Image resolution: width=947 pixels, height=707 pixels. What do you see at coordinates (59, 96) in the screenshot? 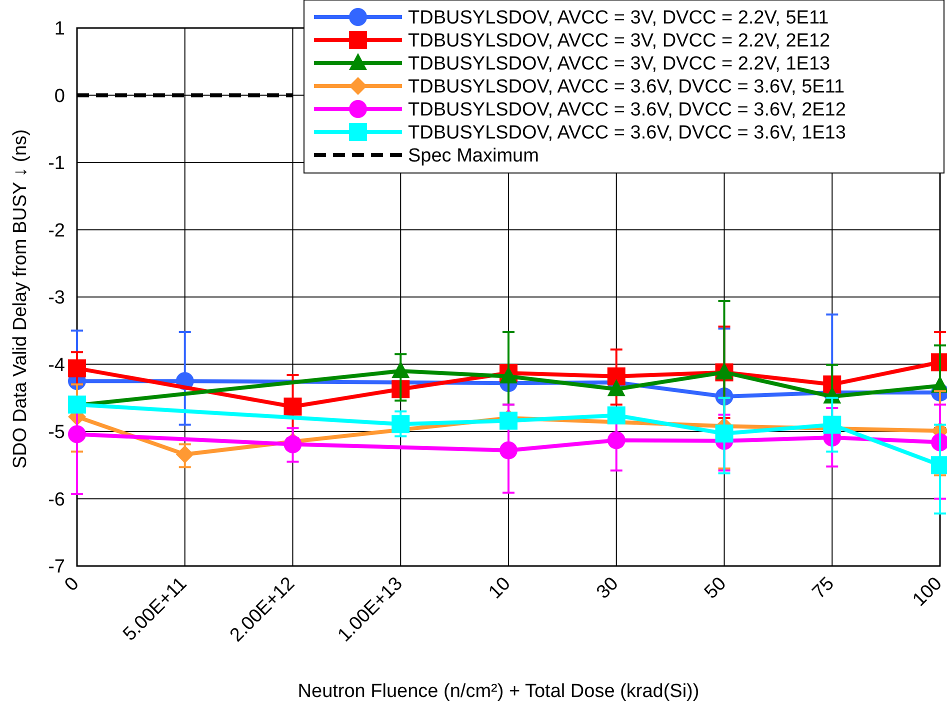
I see `y-tick-label: 0` at bounding box center [59, 96].